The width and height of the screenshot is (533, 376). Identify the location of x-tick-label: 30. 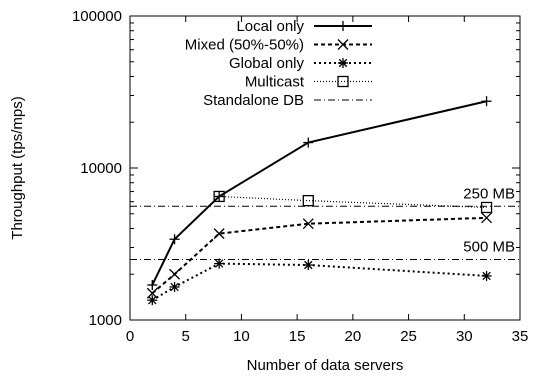
(464, 336).